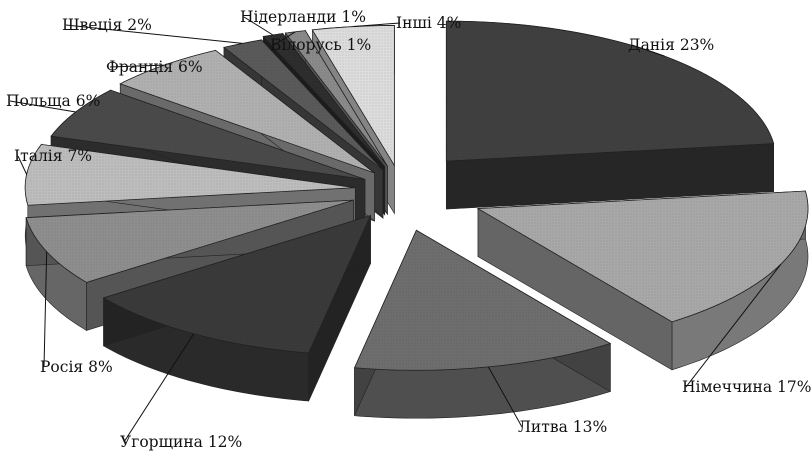 Image resolution: width=811 pixels, height=463 pixels. I want to click on slice-label: Нідерланди 1%, so click(303, 17).